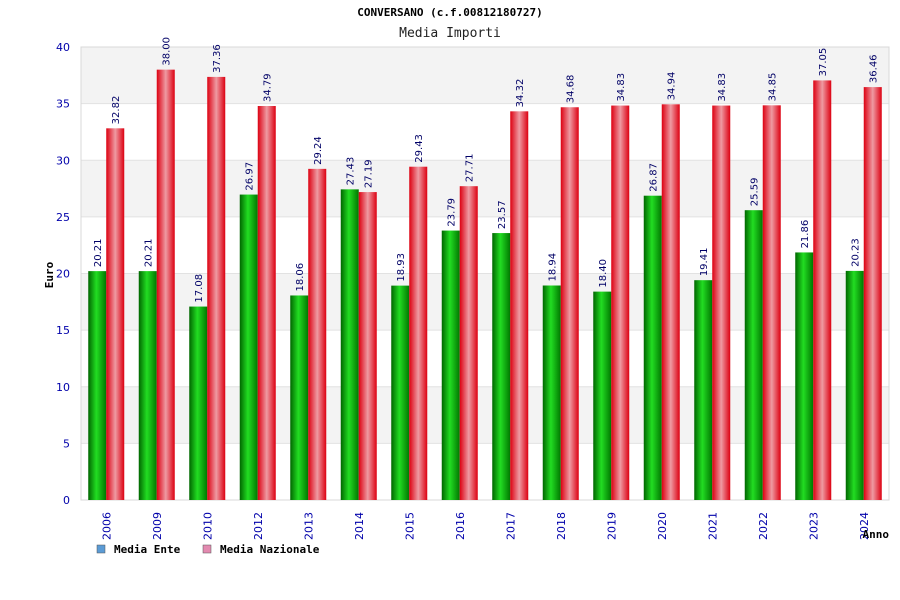  I want to click on data-label: 23.79, so click(452, 212).